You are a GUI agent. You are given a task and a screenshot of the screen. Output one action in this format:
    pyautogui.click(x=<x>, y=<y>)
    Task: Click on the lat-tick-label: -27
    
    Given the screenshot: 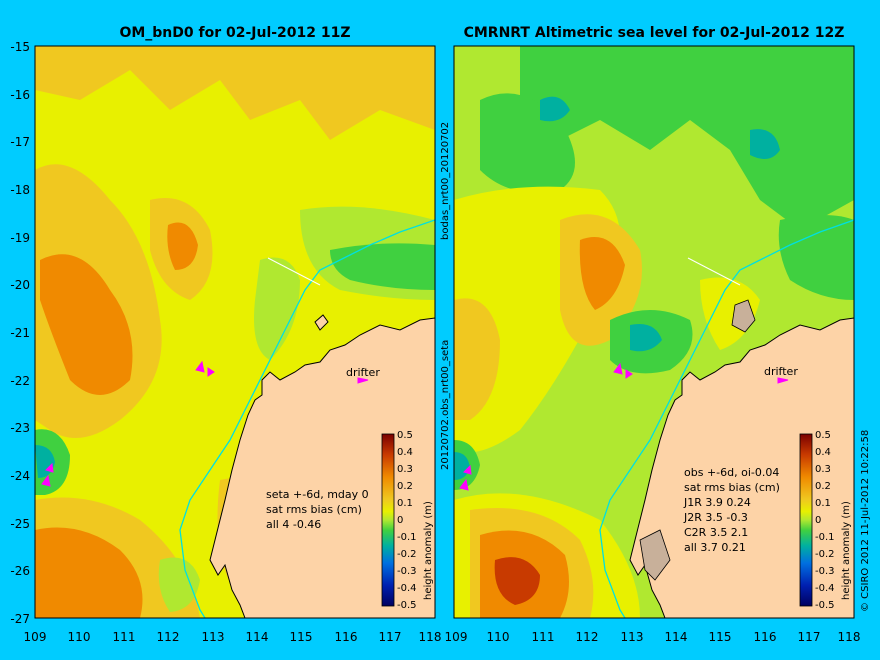 What is the action you would take?
    pyautogui.click(x=20, y=619)
    